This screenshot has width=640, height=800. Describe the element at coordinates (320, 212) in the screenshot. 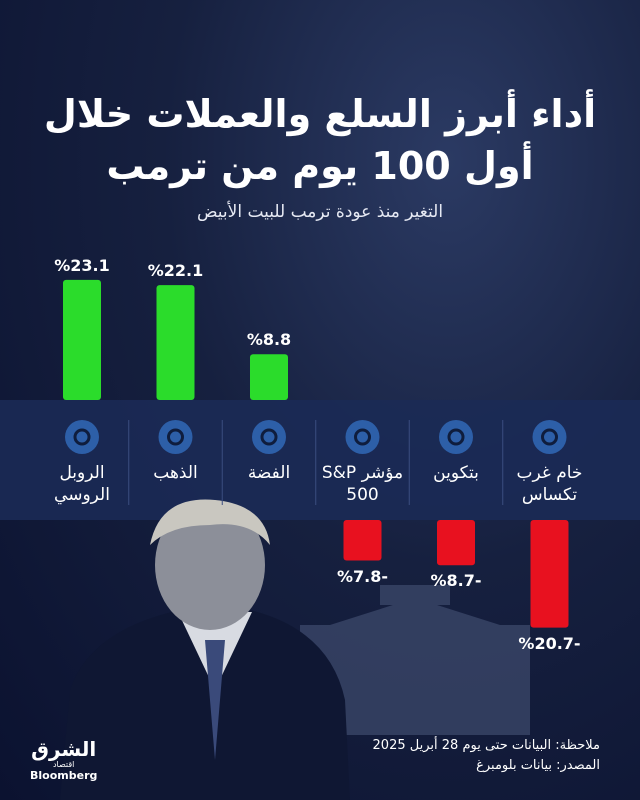

I see `subtitle: التغير منذ عودة ترمب للبيت الأبيض` at that location.